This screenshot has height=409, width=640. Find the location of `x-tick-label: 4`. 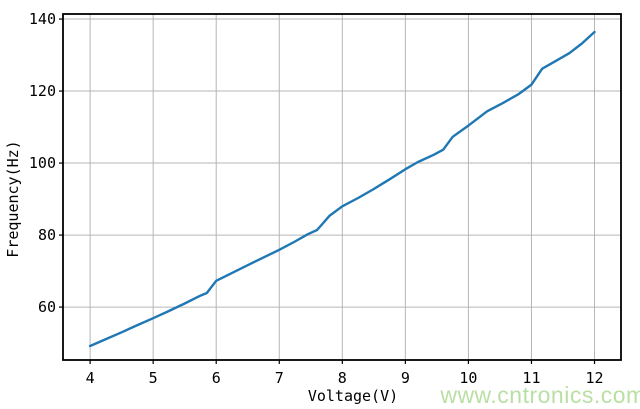

x-tick-label: 4 is located at coordinates (90, 378).